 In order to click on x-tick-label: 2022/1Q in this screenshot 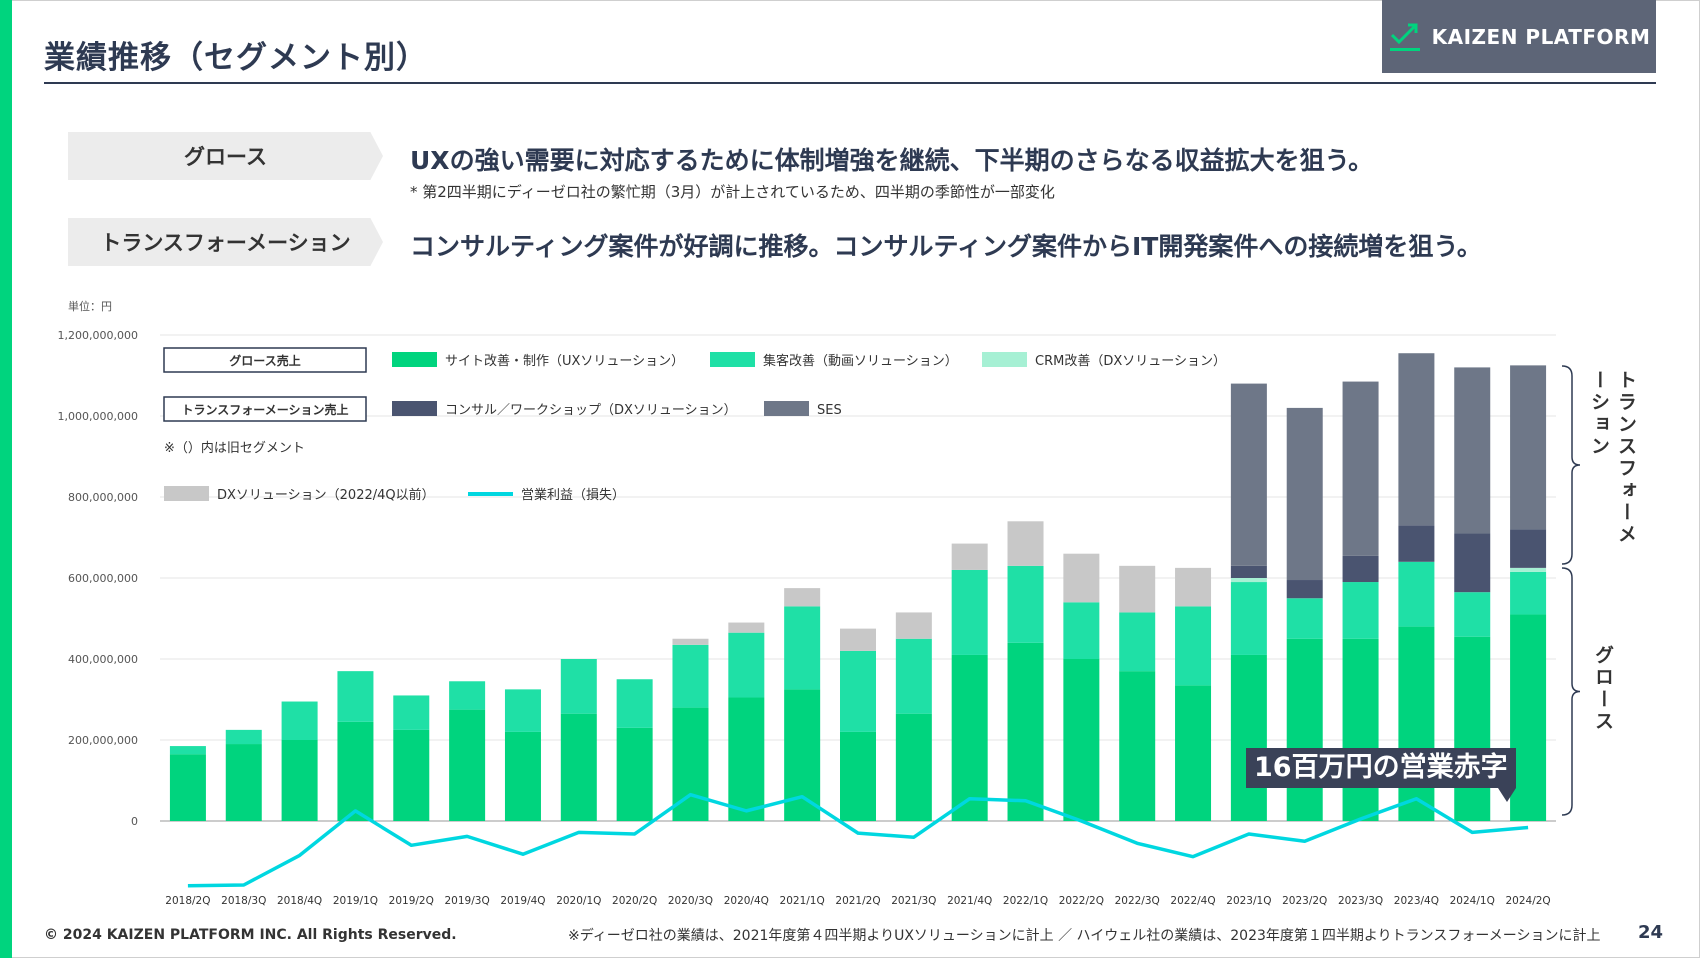, I will do `click(1025, 901)`.